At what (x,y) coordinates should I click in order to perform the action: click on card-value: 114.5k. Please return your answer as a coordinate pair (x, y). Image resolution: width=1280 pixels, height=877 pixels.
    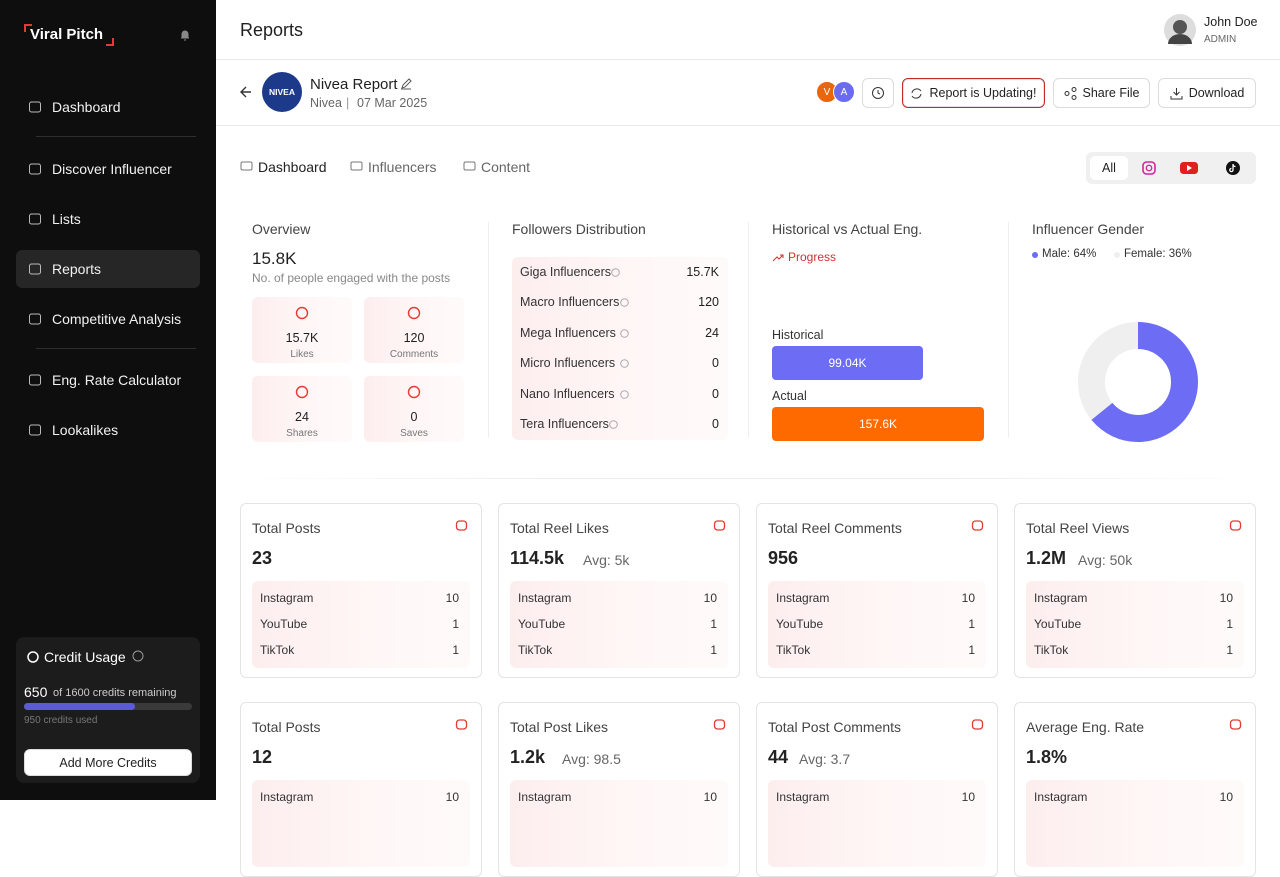
    Looking at the image, I should click on (537, 558).